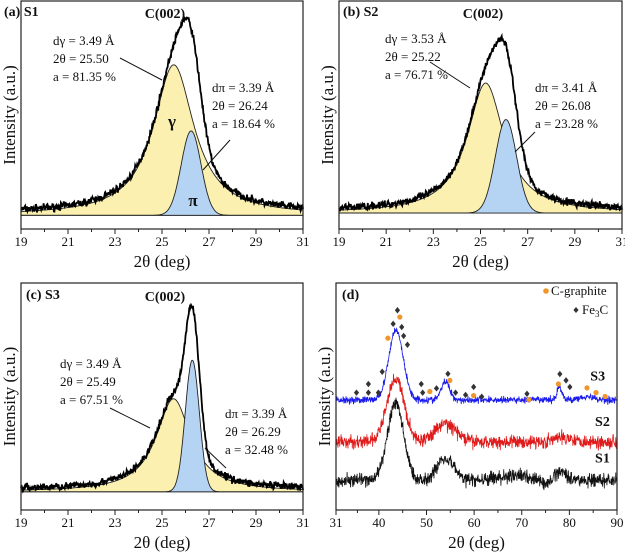 This screenshot has height=552, width=625. What do you see at coordinates (240, 105) in the screenshot?
I see `pi-annotation-line: 2θ = 26.24` at bounding box center [240, 105].